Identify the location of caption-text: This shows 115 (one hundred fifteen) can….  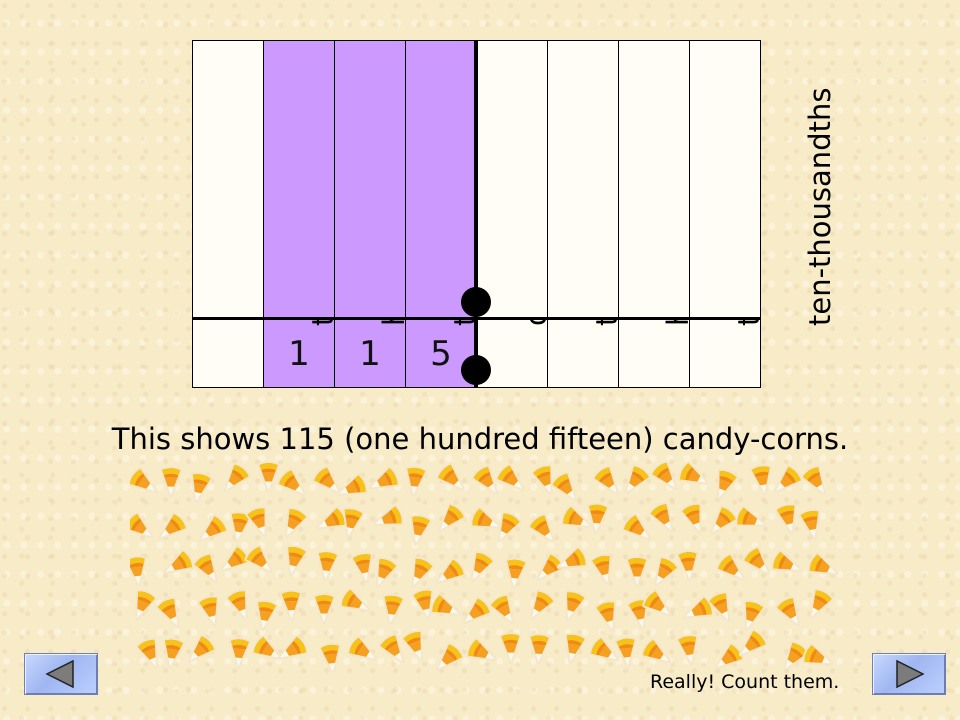
(480, 439).